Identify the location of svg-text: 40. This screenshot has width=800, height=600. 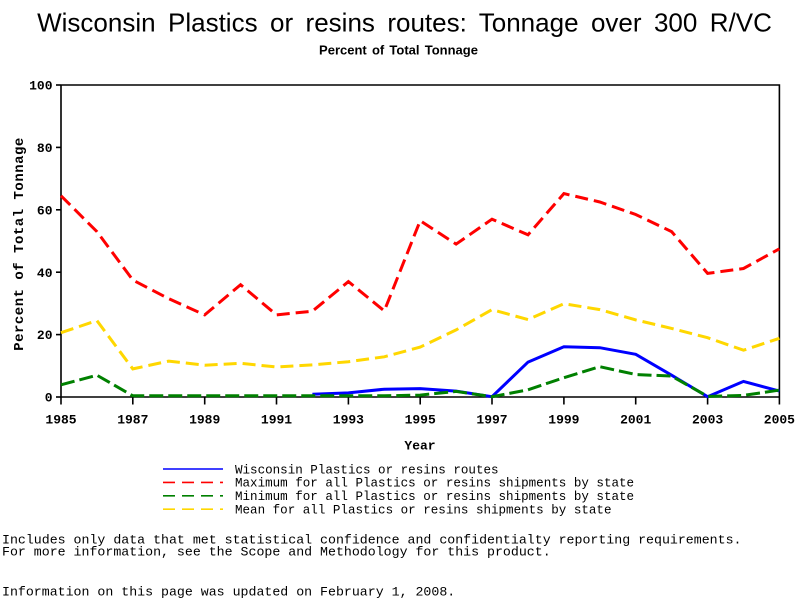
(45, 273).